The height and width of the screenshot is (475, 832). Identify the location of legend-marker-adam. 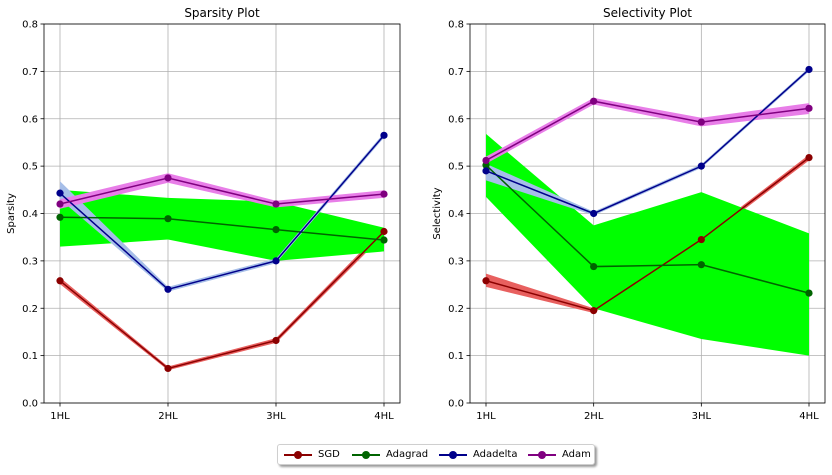
(542, 454).